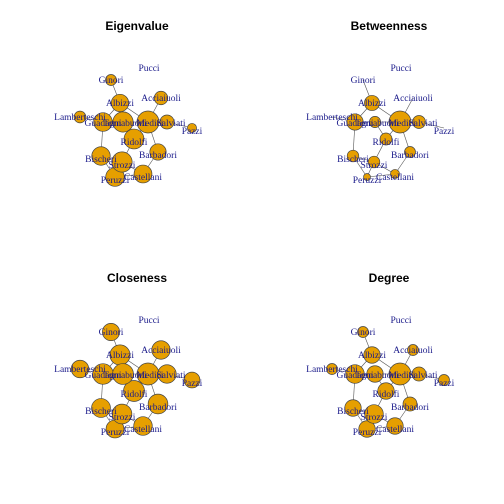  Describe the element at coordinates (137, 278) in the screenshot. I see `panel-title: Closeness` at that location.